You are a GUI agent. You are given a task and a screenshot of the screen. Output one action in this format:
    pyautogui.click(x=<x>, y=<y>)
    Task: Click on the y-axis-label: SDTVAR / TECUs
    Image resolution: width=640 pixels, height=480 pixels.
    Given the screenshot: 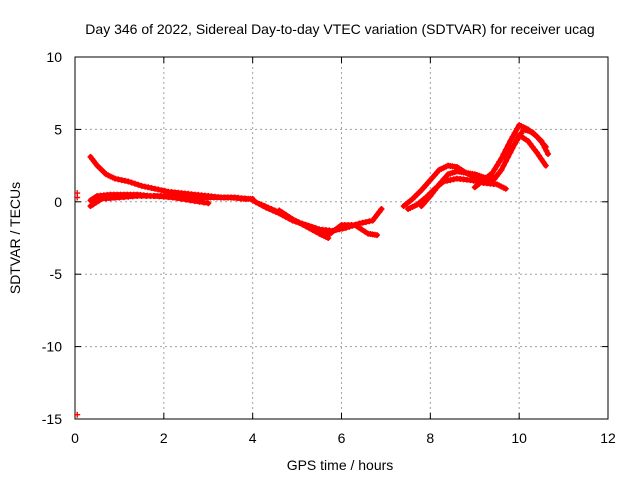 What is the action you would take?
    pyautogui.click(x=15, y=238)
    